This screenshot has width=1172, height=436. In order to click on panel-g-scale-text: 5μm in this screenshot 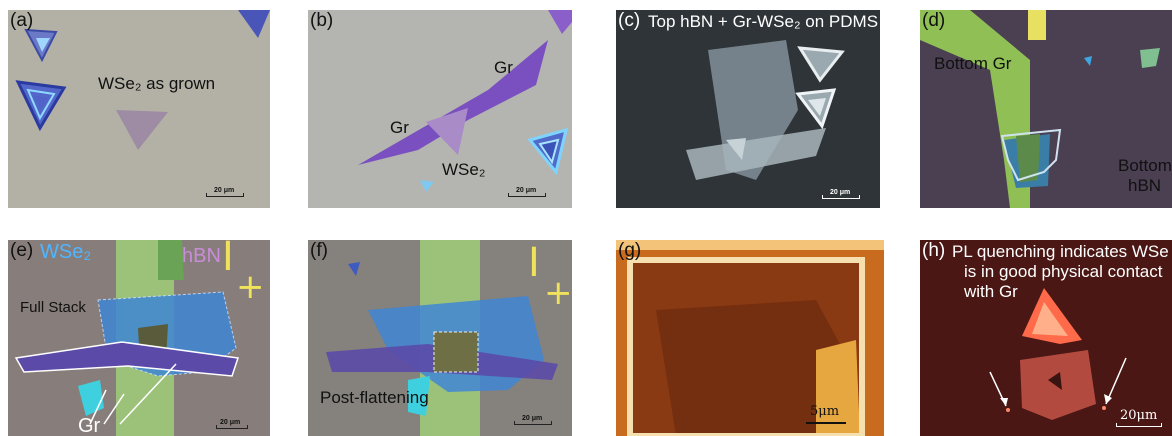, I will do `click(824, 411)`.